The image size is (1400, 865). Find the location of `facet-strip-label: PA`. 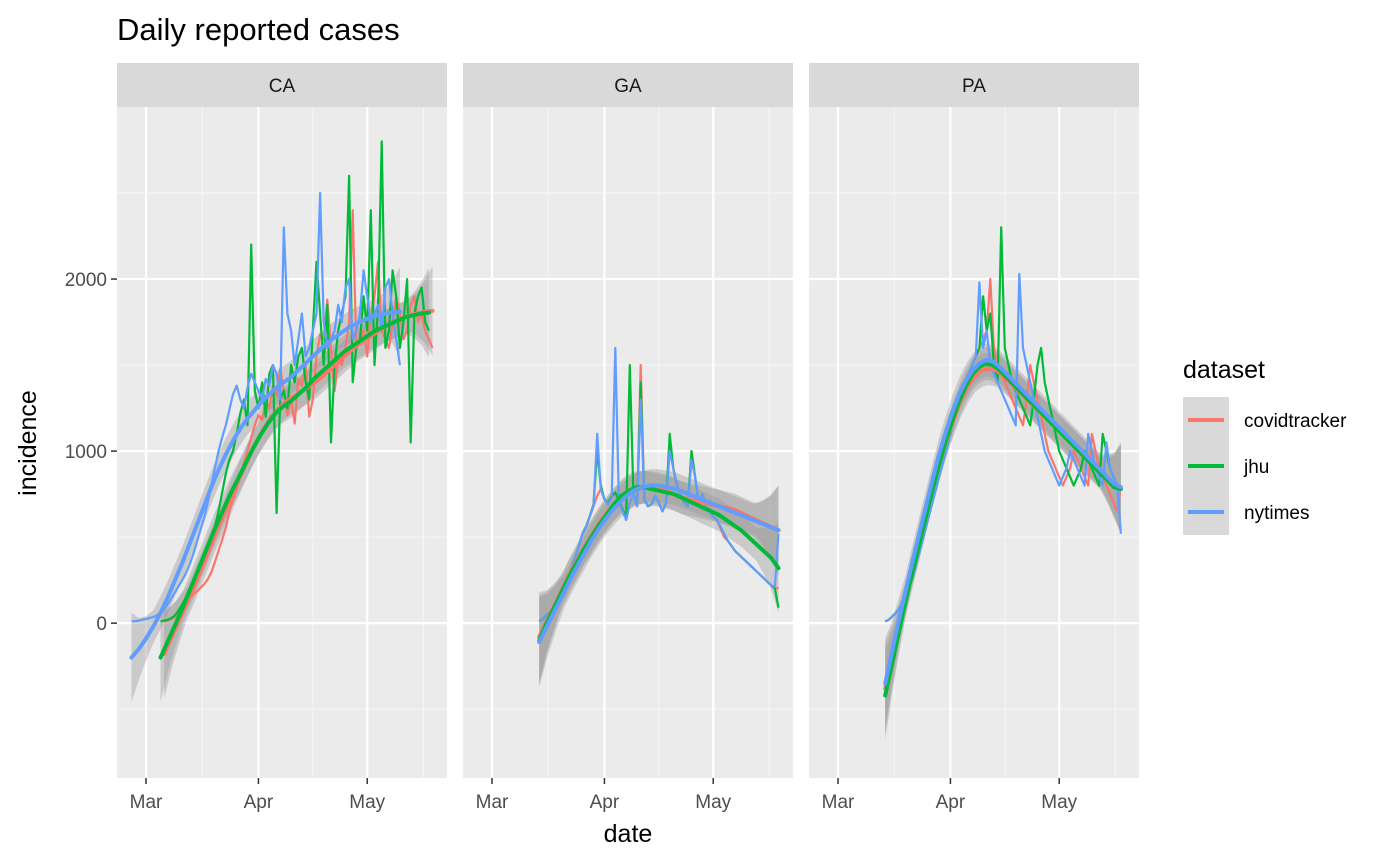

facet-strip-label: PA is located at coordinates (974, 86).